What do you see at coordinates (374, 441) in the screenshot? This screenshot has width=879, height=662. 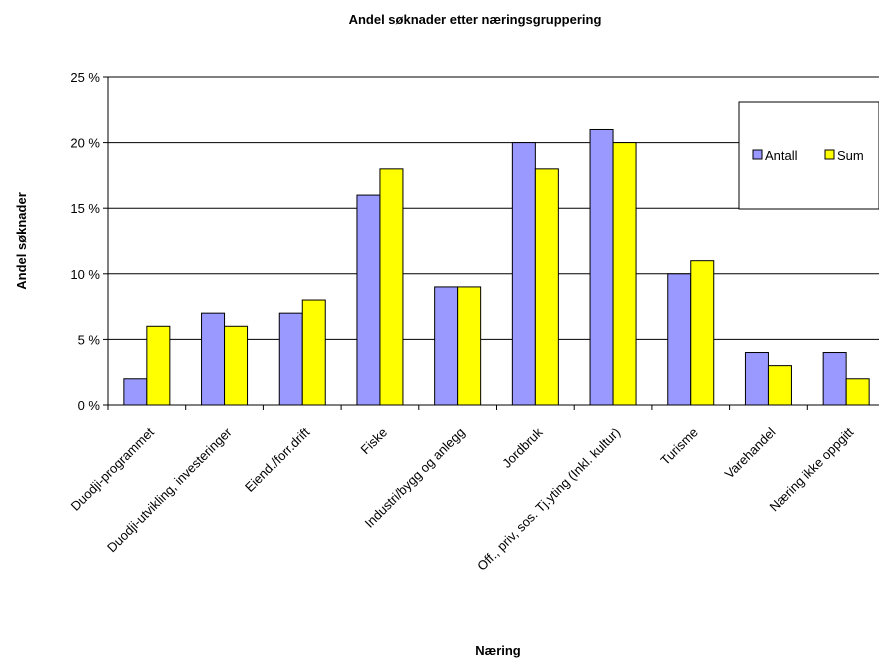 I see `x-tick-label: Fiske` at bounding box center [374, 441].